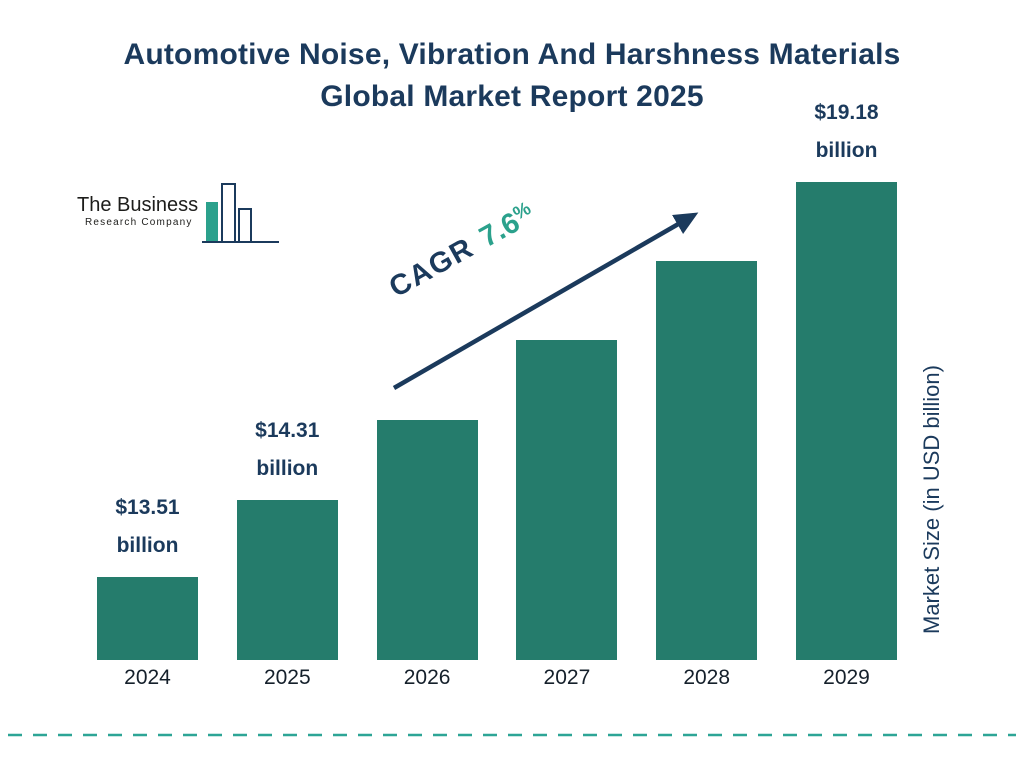 The height and width of the screenshot is (768, 1024). I want to click on bar-2028, so click(707, 460).